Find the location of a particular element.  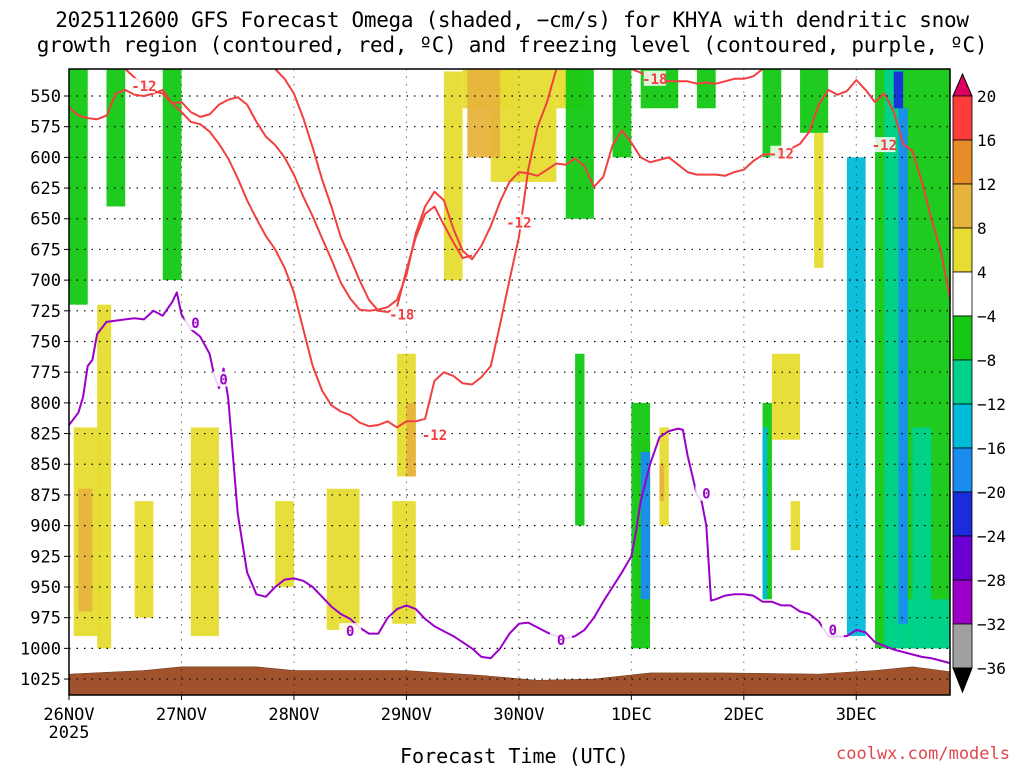

y-tick-label: 950 is located at coordinates (45, 588).